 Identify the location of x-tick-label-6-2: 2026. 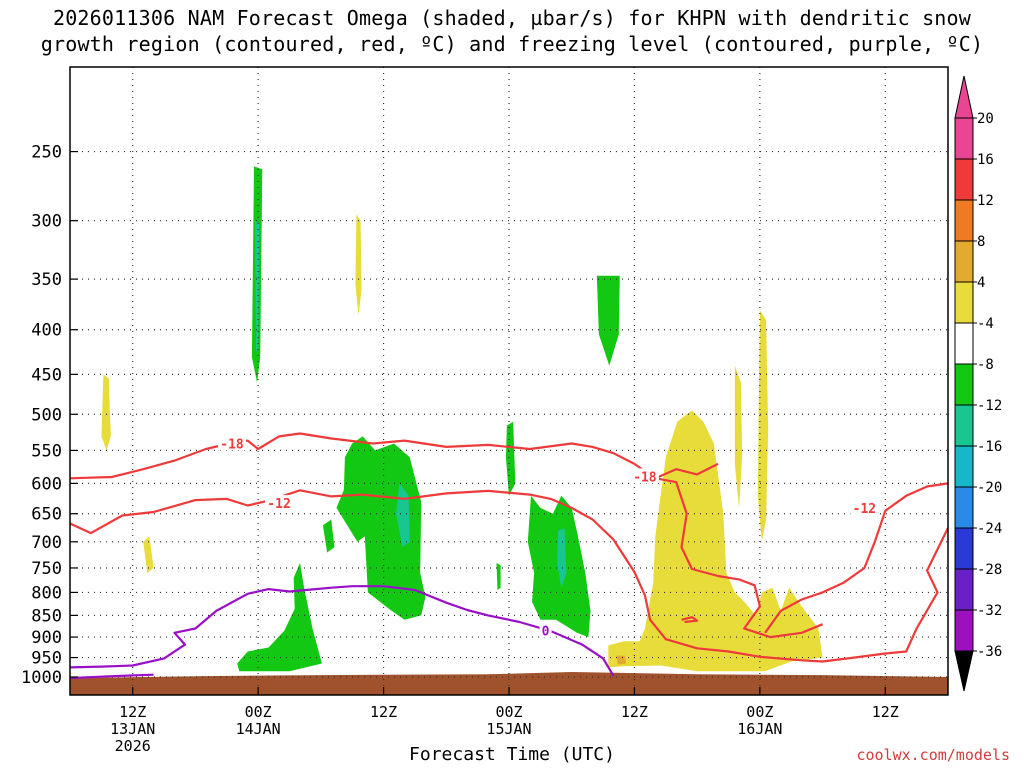
(133, 746).